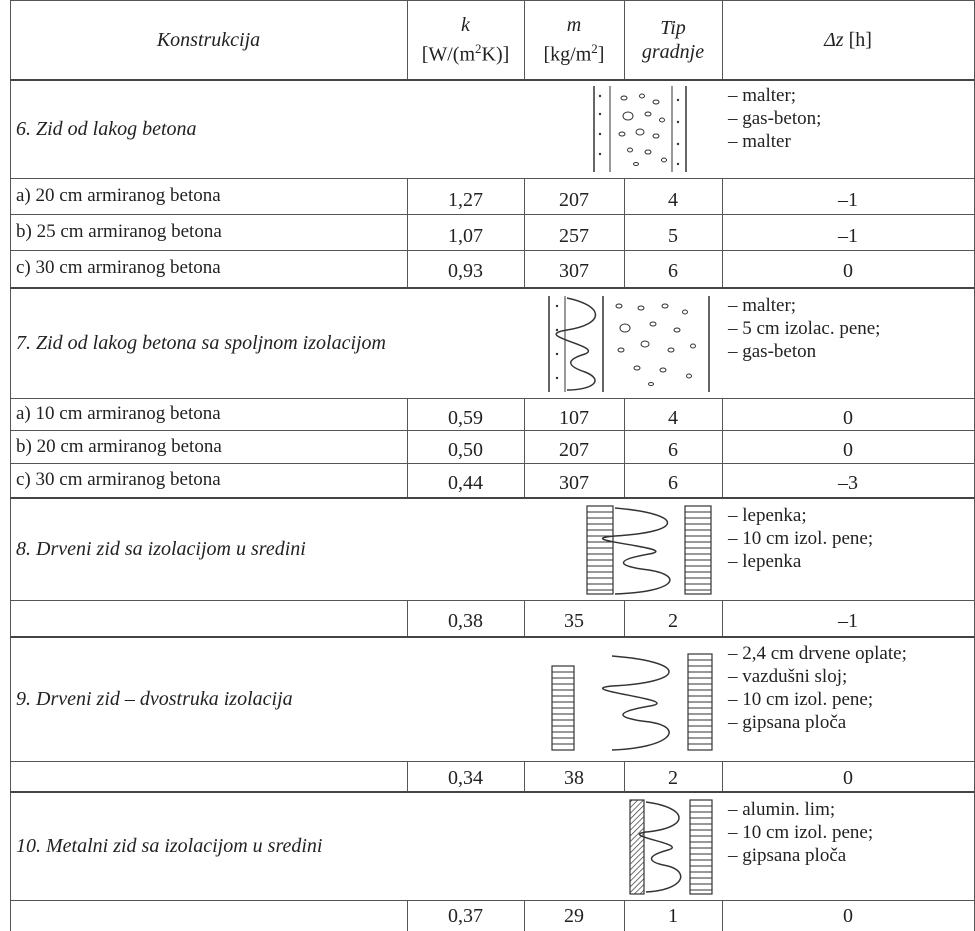  What do you see at coordinates (673, 40) in the screenshot?
I see `header-type: Tip gradnje` at bounding box center [673, 40].